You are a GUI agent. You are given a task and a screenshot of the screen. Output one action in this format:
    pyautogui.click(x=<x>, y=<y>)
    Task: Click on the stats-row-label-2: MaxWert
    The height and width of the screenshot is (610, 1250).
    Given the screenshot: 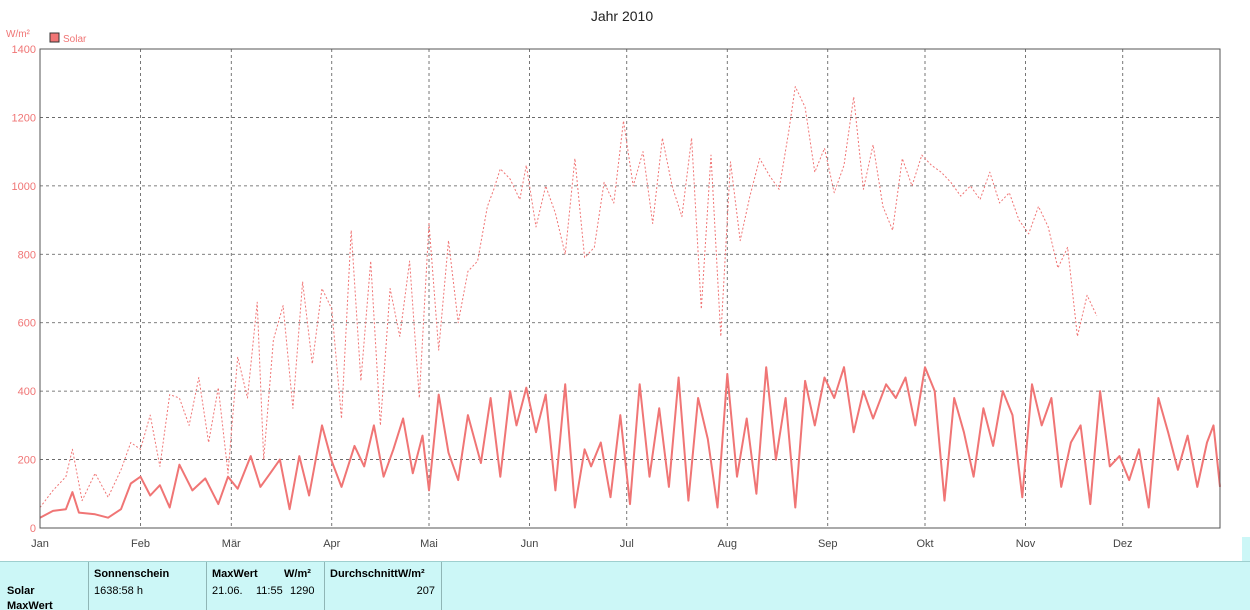 What is the action you would take?
    pyautogui.click(x=30, y=605)
    